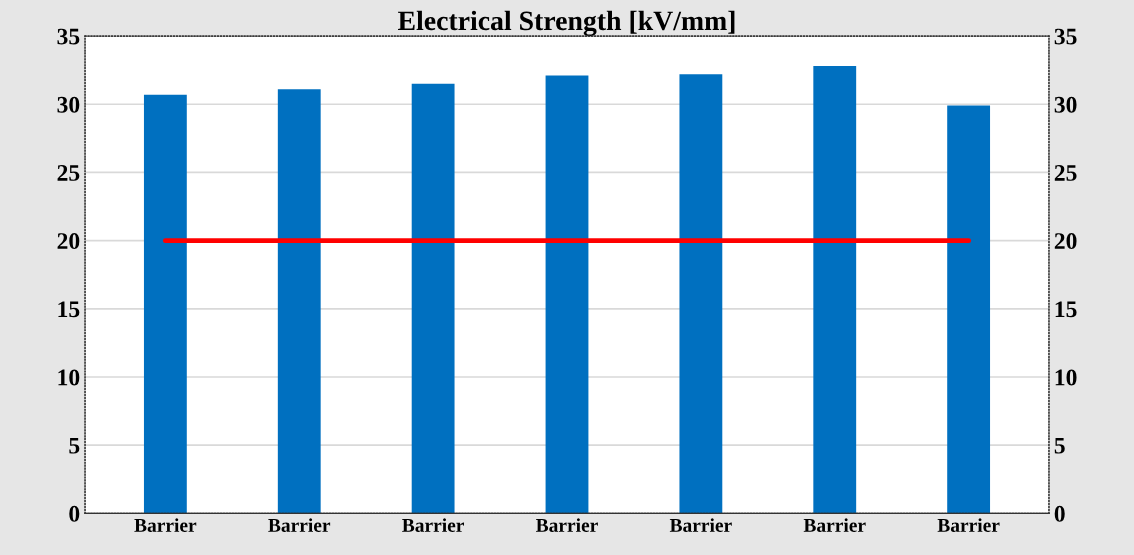 This screenshot has width=1134, height=555. Describe the element at coordinates (68, 36) in the screenshot. I see `y-tick-label: 35` at that location.